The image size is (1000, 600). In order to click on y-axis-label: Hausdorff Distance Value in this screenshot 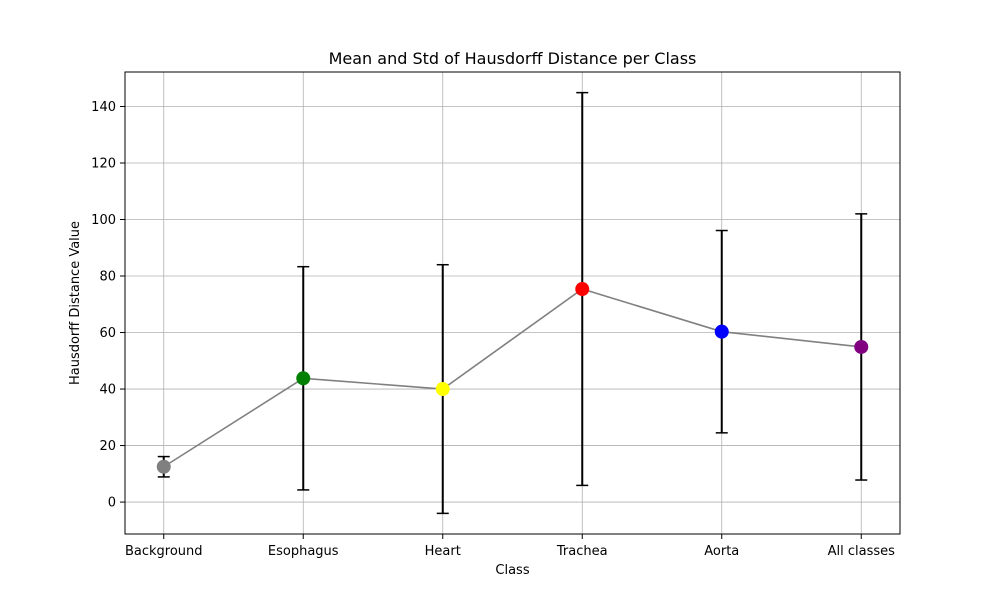, I will do `click(75, 303)`.